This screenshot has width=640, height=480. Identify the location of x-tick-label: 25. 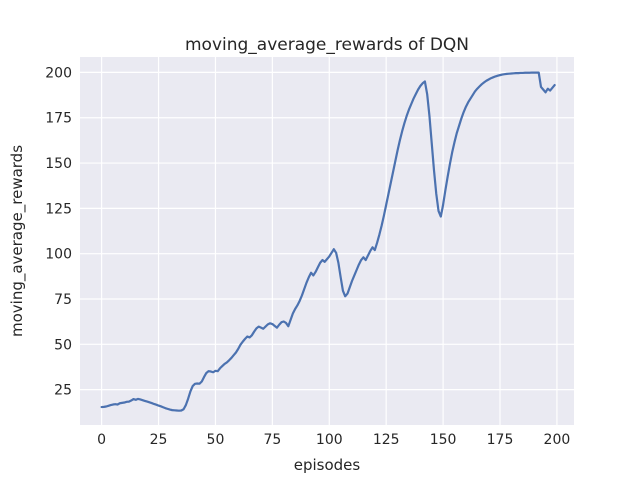
(159, 440).